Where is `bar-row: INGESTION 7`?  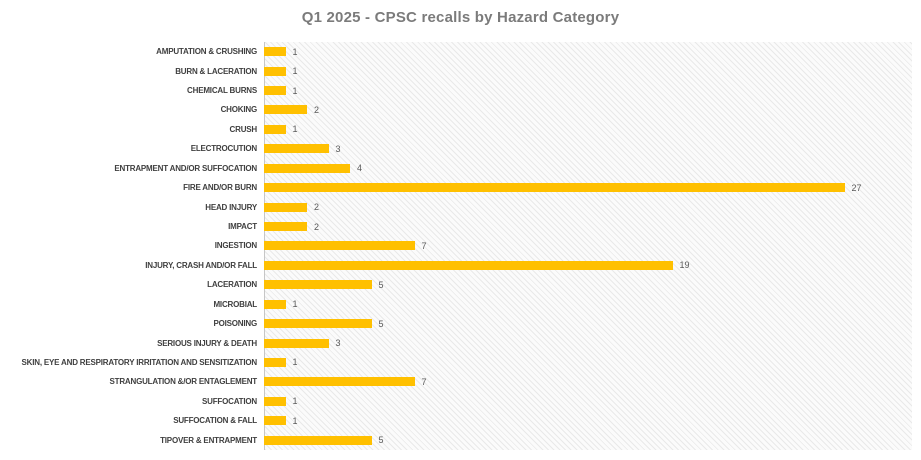 bar-row: INGESTION 7 is located at coordinates (456, 245).